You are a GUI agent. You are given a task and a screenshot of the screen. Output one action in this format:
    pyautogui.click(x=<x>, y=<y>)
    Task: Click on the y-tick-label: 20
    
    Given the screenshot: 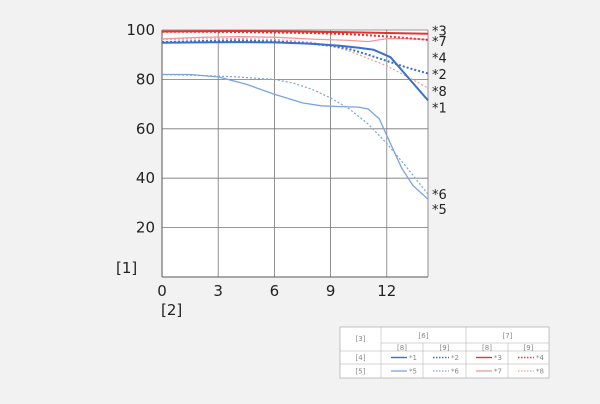 What is the action you would take?
    pyautogui.click(x=145, y=228)
    